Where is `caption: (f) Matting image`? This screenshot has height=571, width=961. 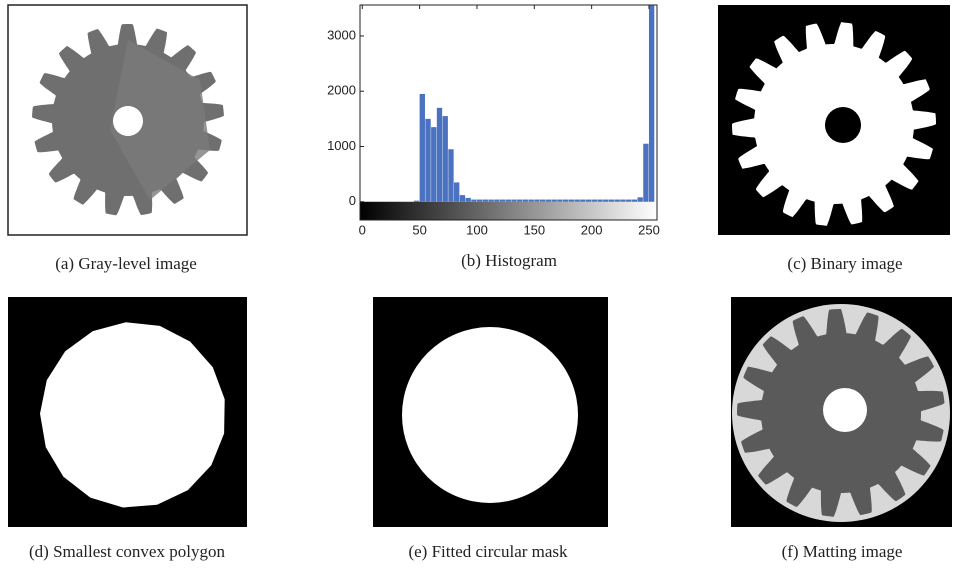
caption: (f) Matting image is located at coordinates (842, 551).